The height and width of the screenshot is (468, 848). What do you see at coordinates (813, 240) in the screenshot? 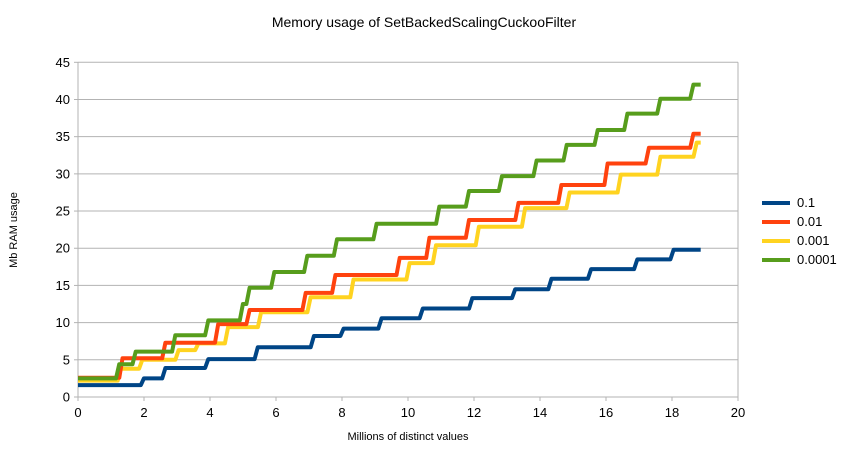
I see `legend-label-0.001: 0.001` at bounding box center [813, 240].